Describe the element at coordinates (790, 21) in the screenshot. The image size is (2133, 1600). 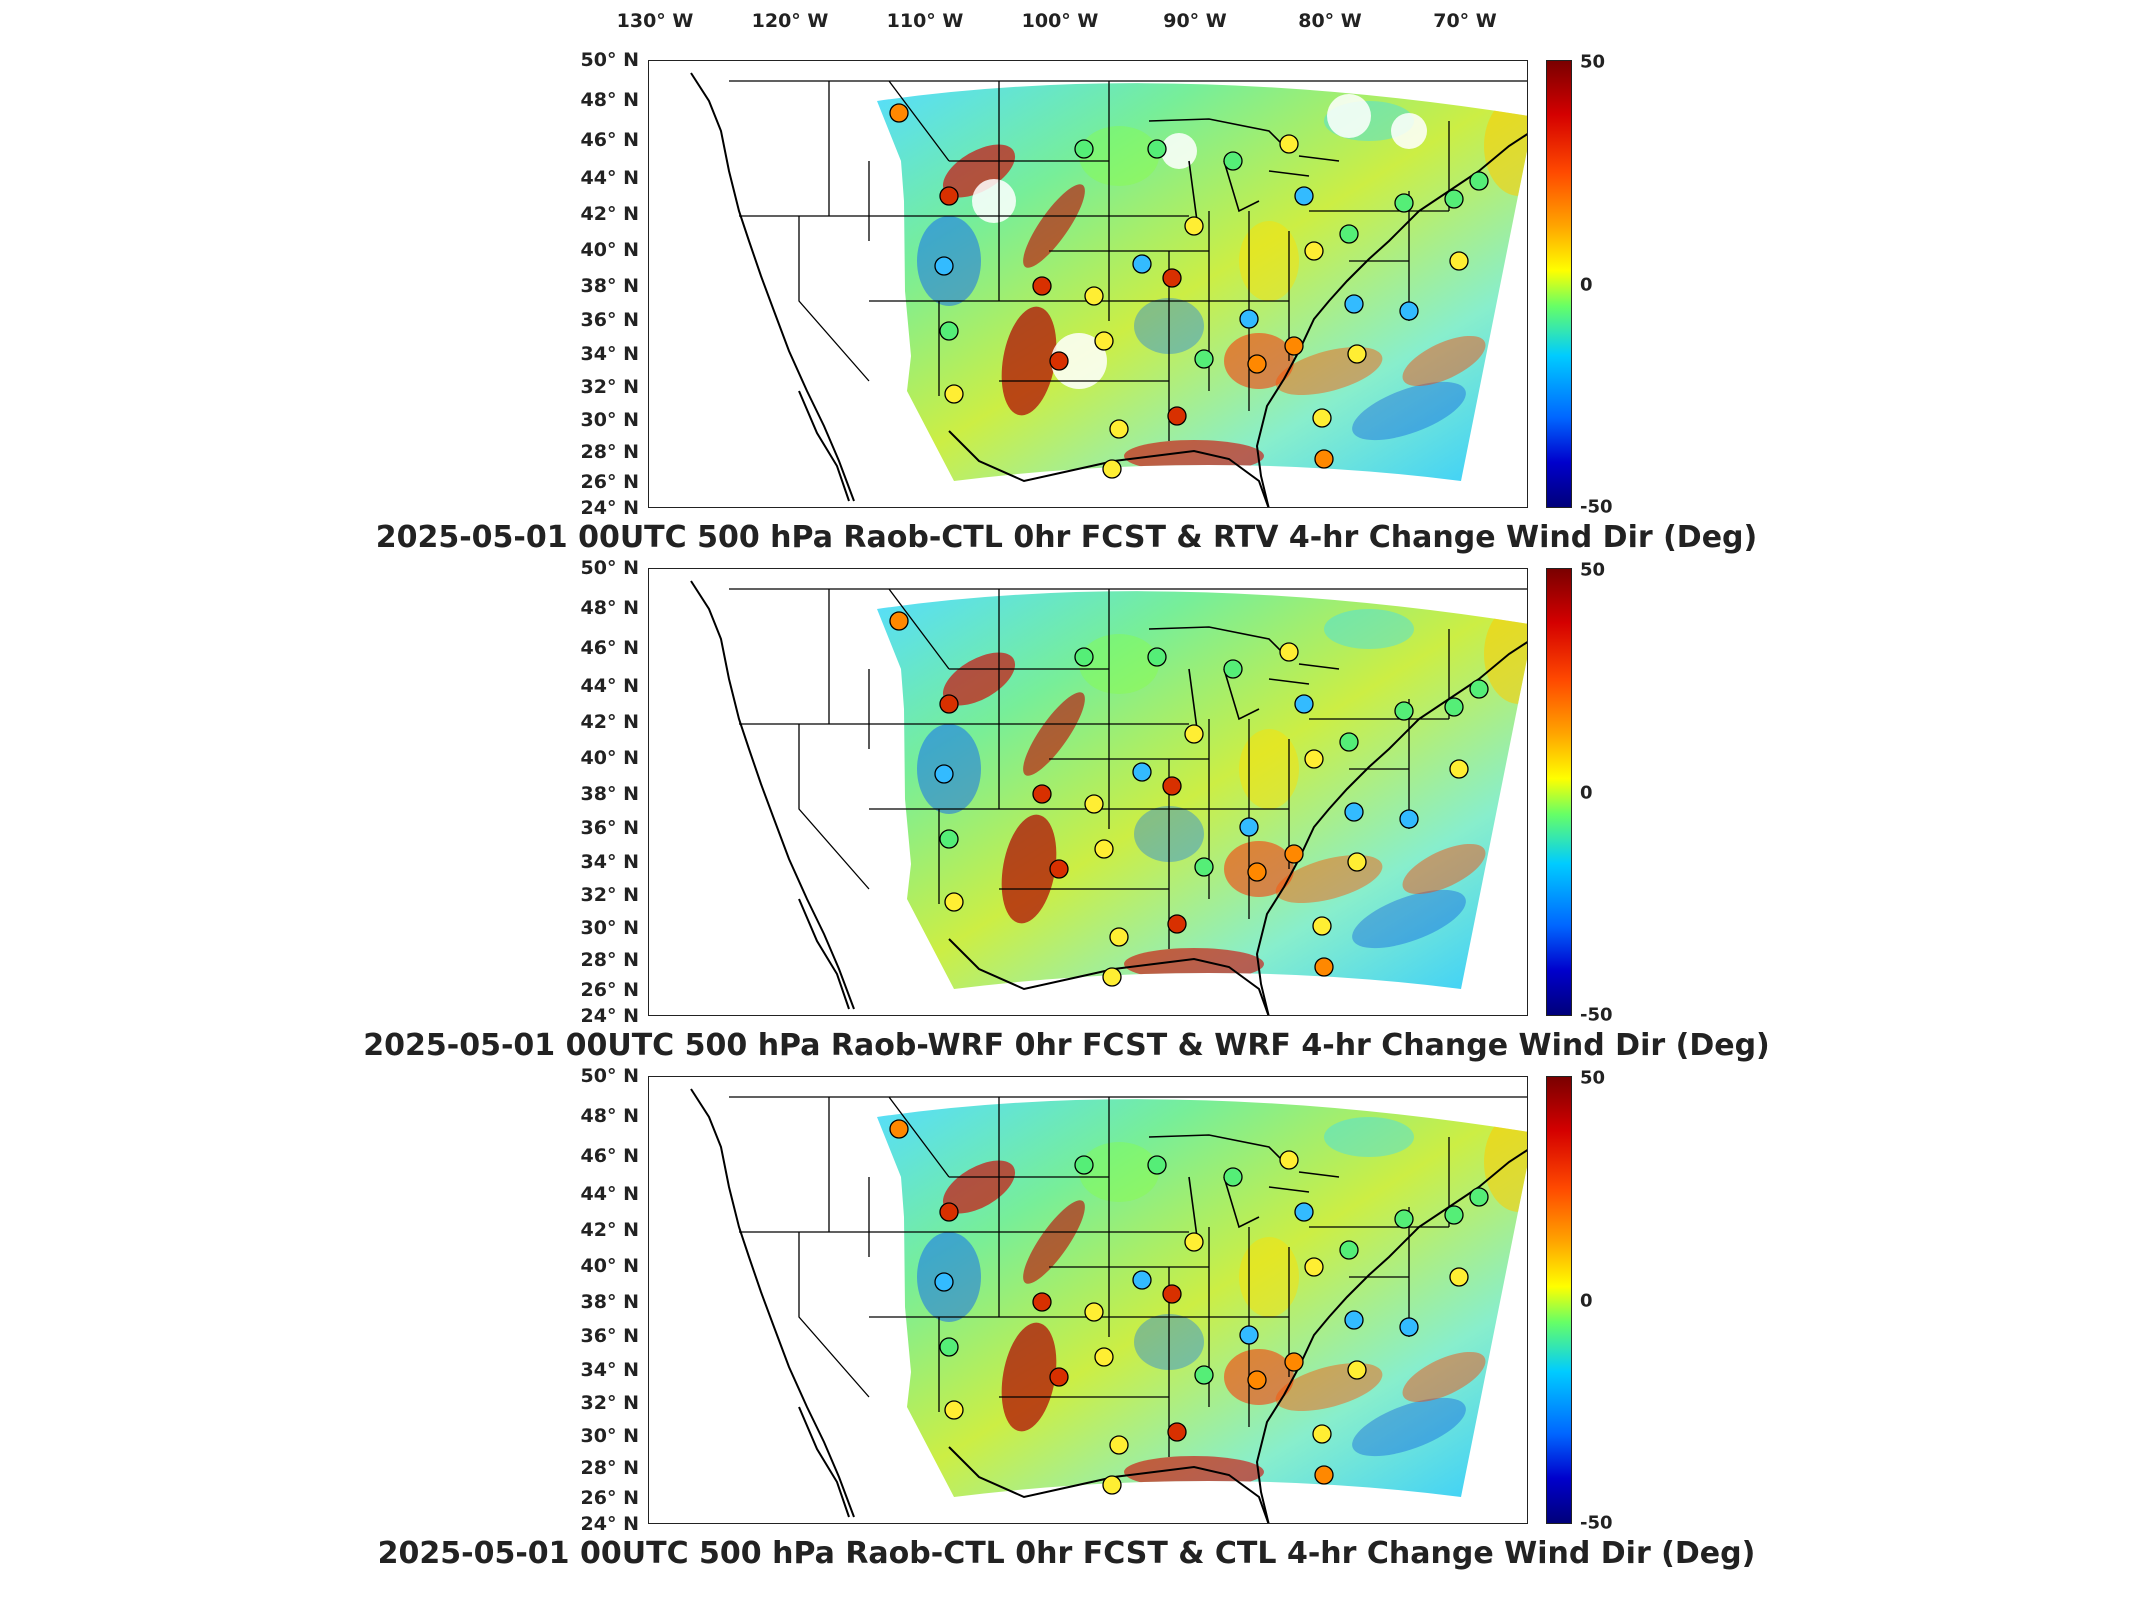
I see `longitude-label: 120° W` at that location.